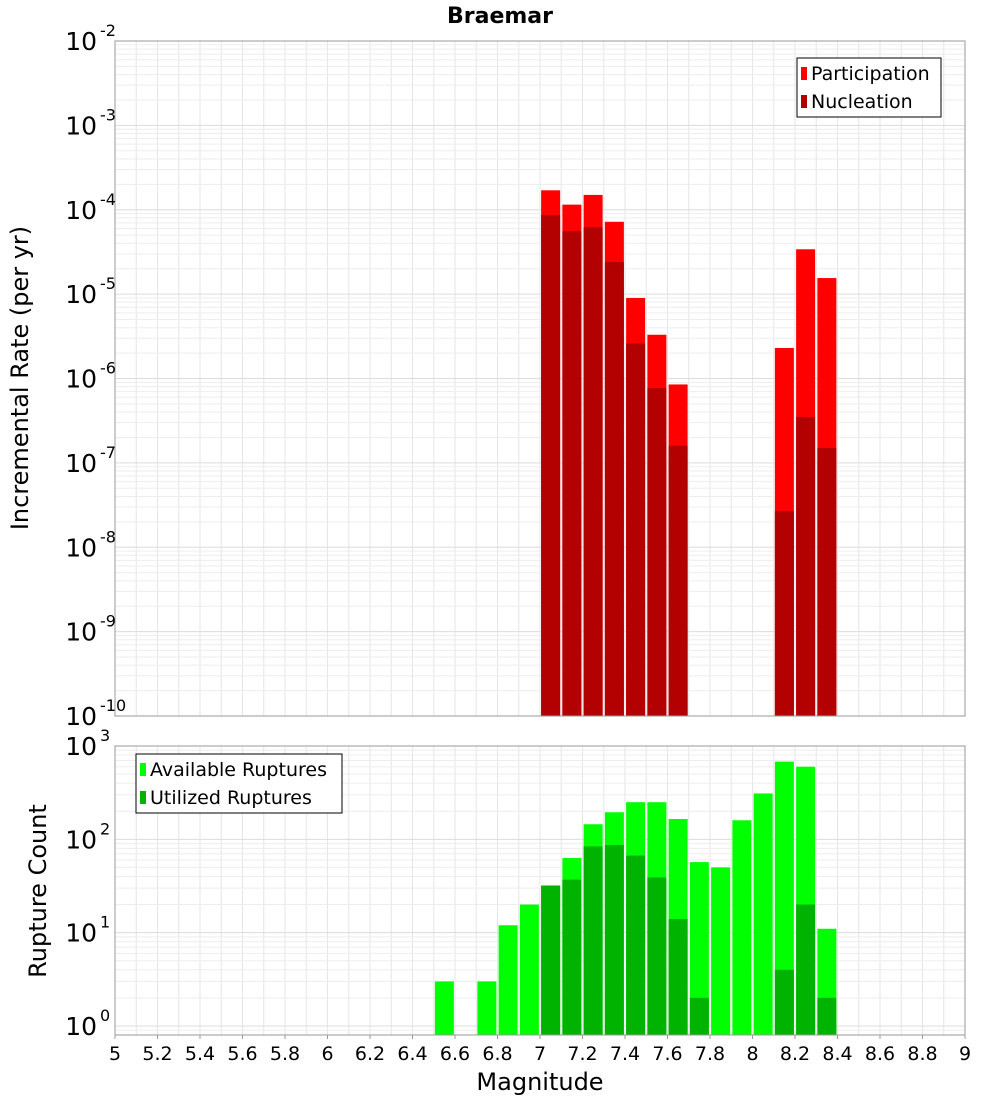 The width and height of the screenshot is (1000, 1100). I want to click on top-legend: Participation Nucleation, so click(869, 87).